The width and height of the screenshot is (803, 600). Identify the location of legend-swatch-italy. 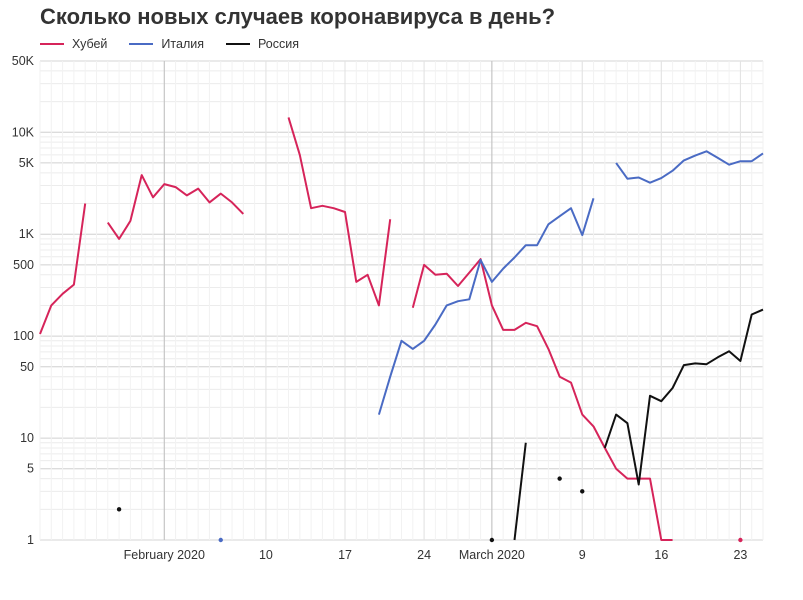
(141, 44).